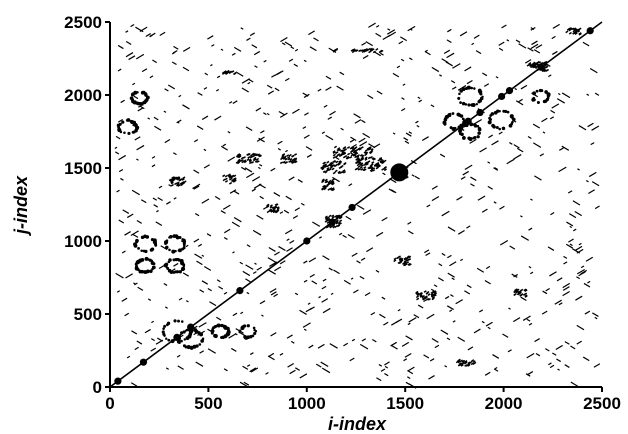 The image size is (628, 434). What do you see at coordinates (399, 172) in the screenshot?
I see `diagonal-marker` at bounding box center [399, 172].